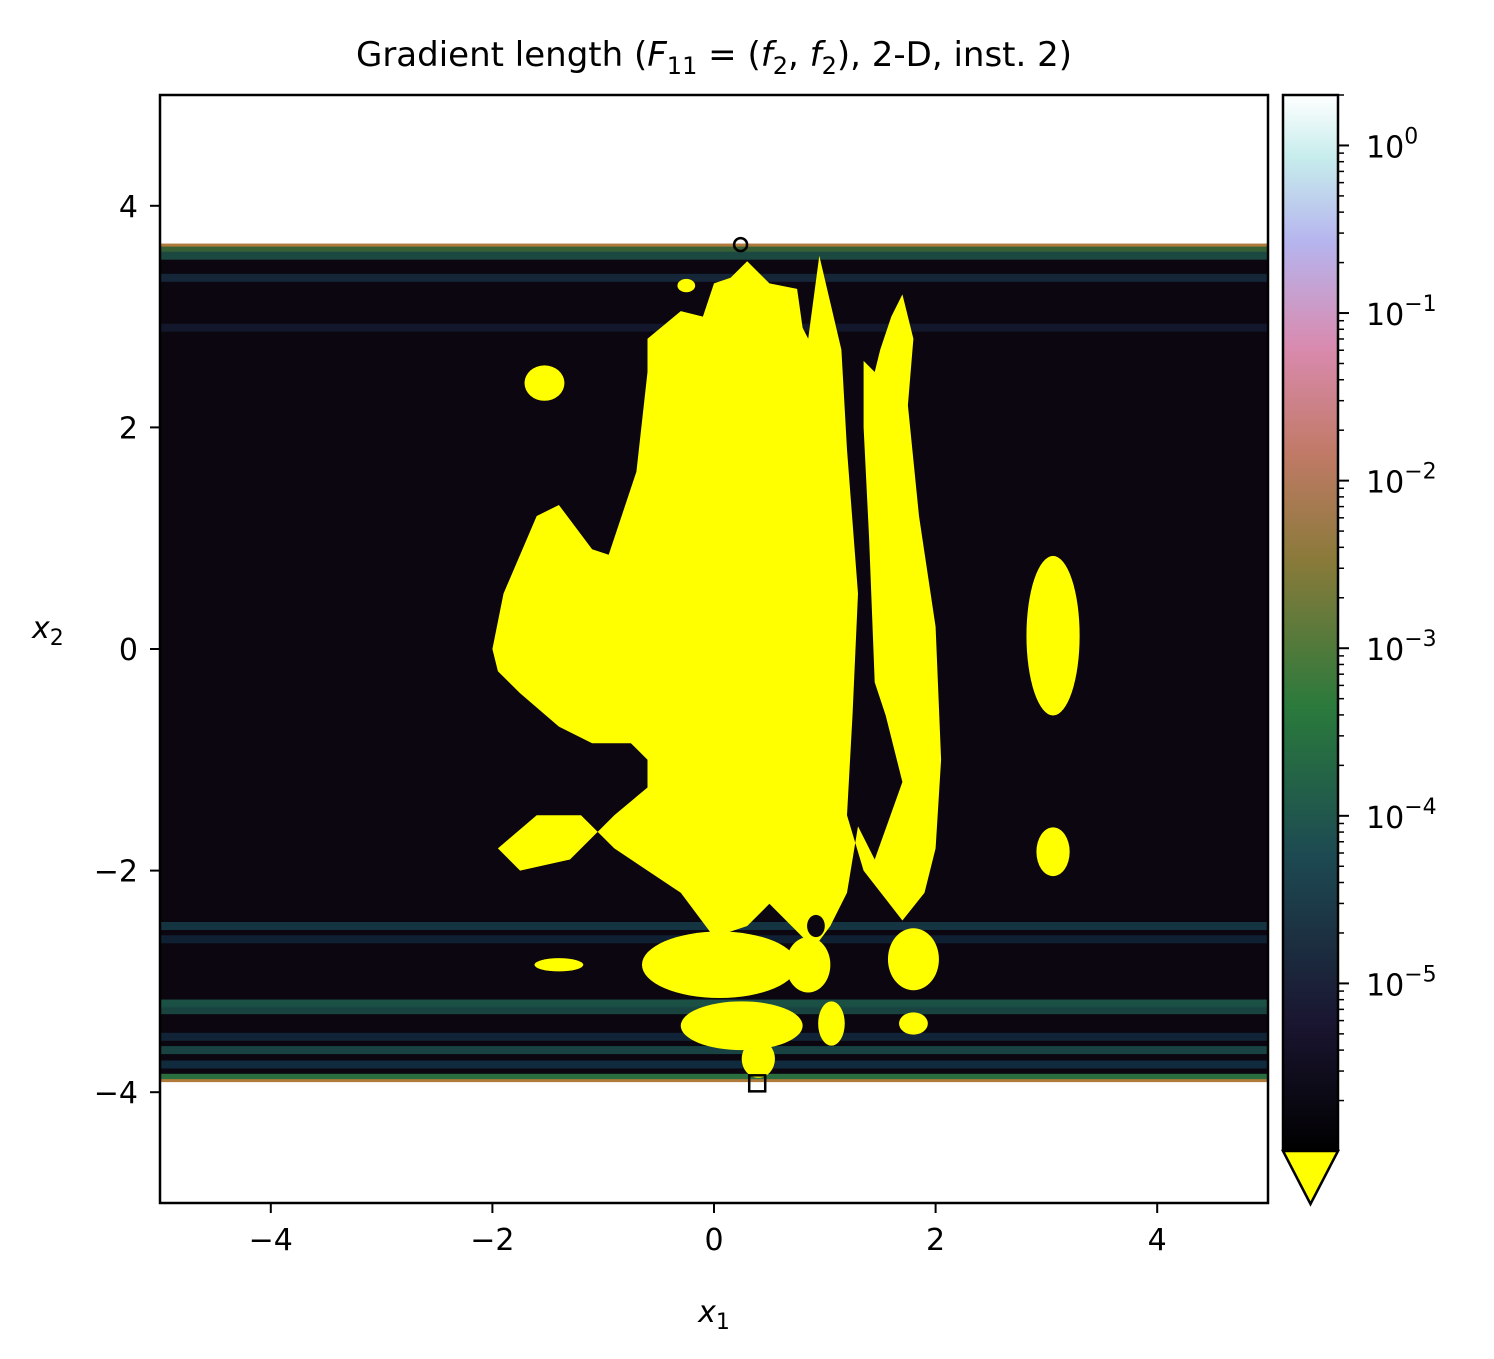  Describe the element at coordinates (757, 1083) in the screenshot. I see `square-marker` at that location.